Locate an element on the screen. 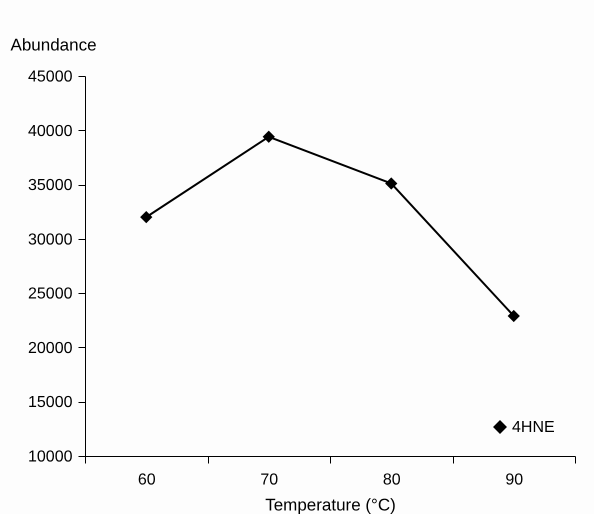 The height and width of the screenshot is (514, 594). x-tick-label: 90 is located at coordinates (514, 480).